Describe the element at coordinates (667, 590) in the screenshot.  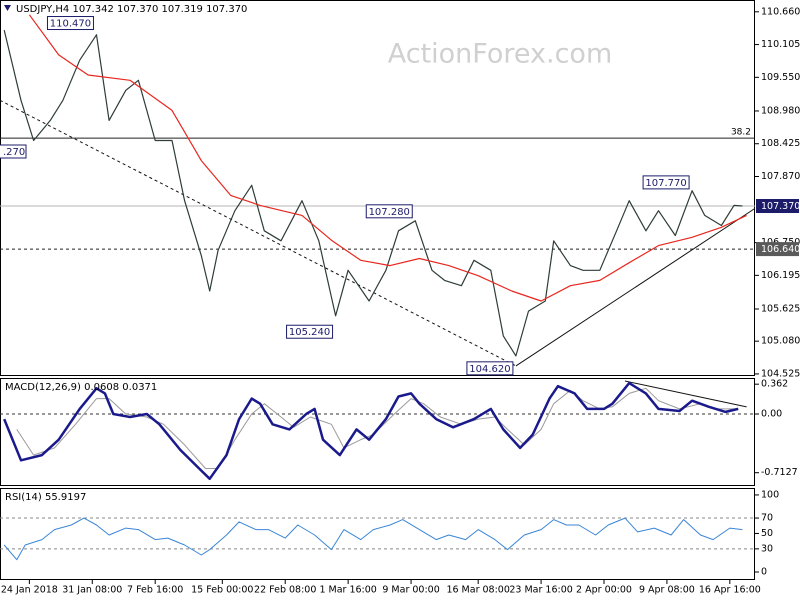
I see `x-tick-label: 9 Apr 08:00` at that location.